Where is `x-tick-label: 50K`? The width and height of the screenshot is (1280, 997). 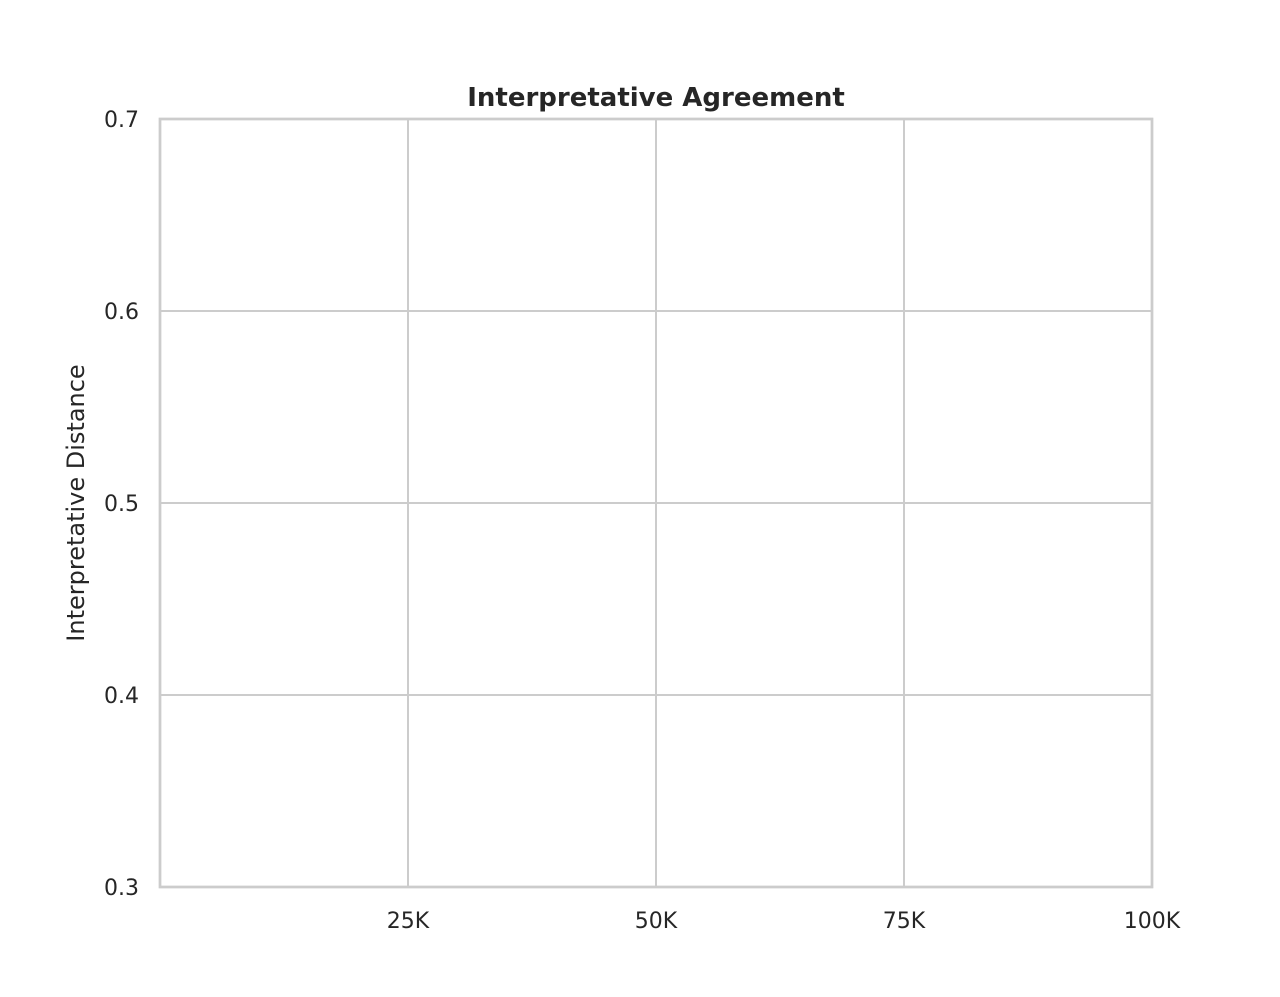
x-tick-label: 50K is located at coordinates (656, 921).